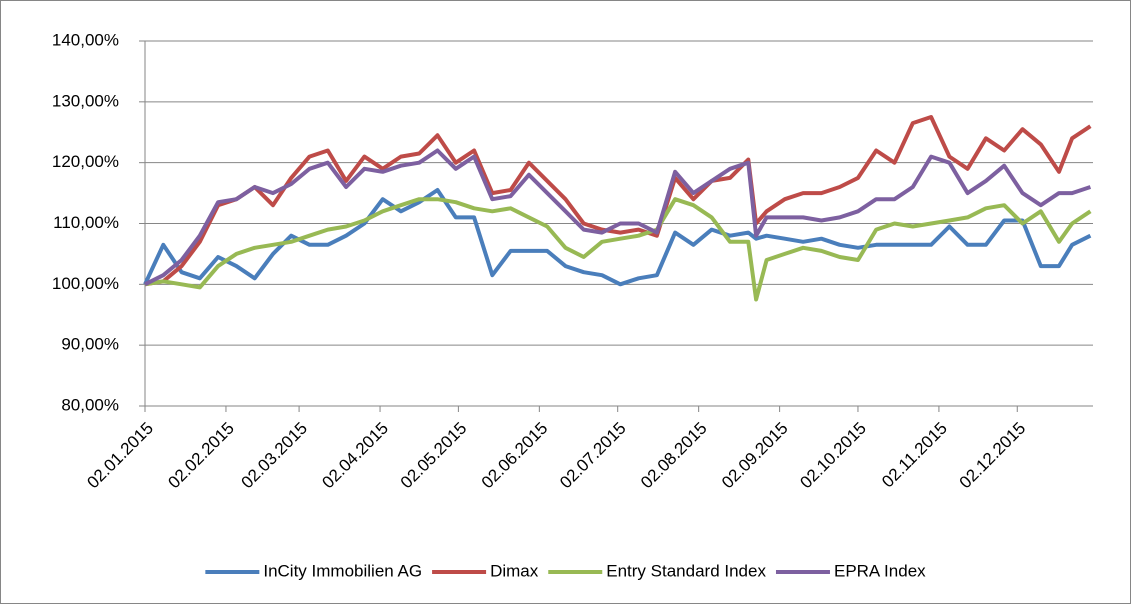 This screenshot has height=604, width=1131. I want to click on legend-label: InCity Immobilien AG, so click(342, 570).